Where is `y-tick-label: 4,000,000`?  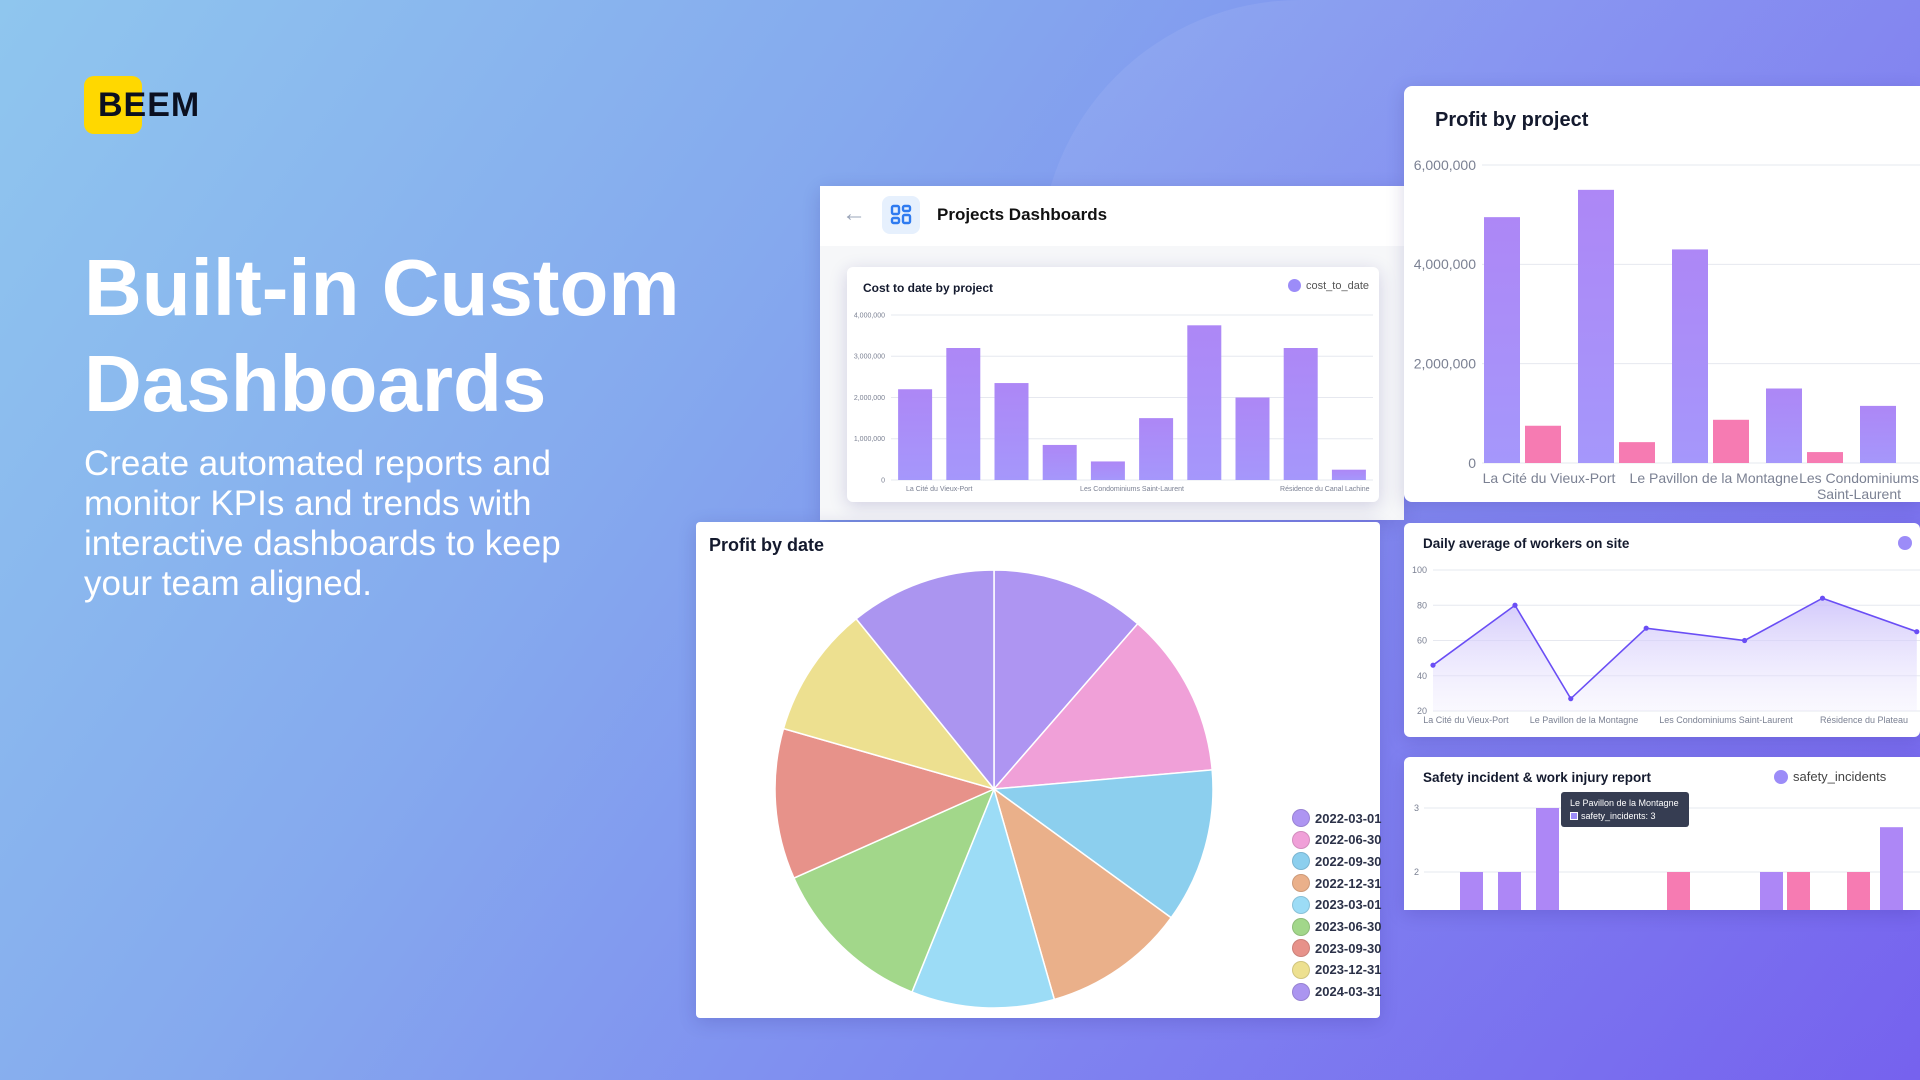 y-tick-label: 4,000,000 is located at coordinates (869, 315).